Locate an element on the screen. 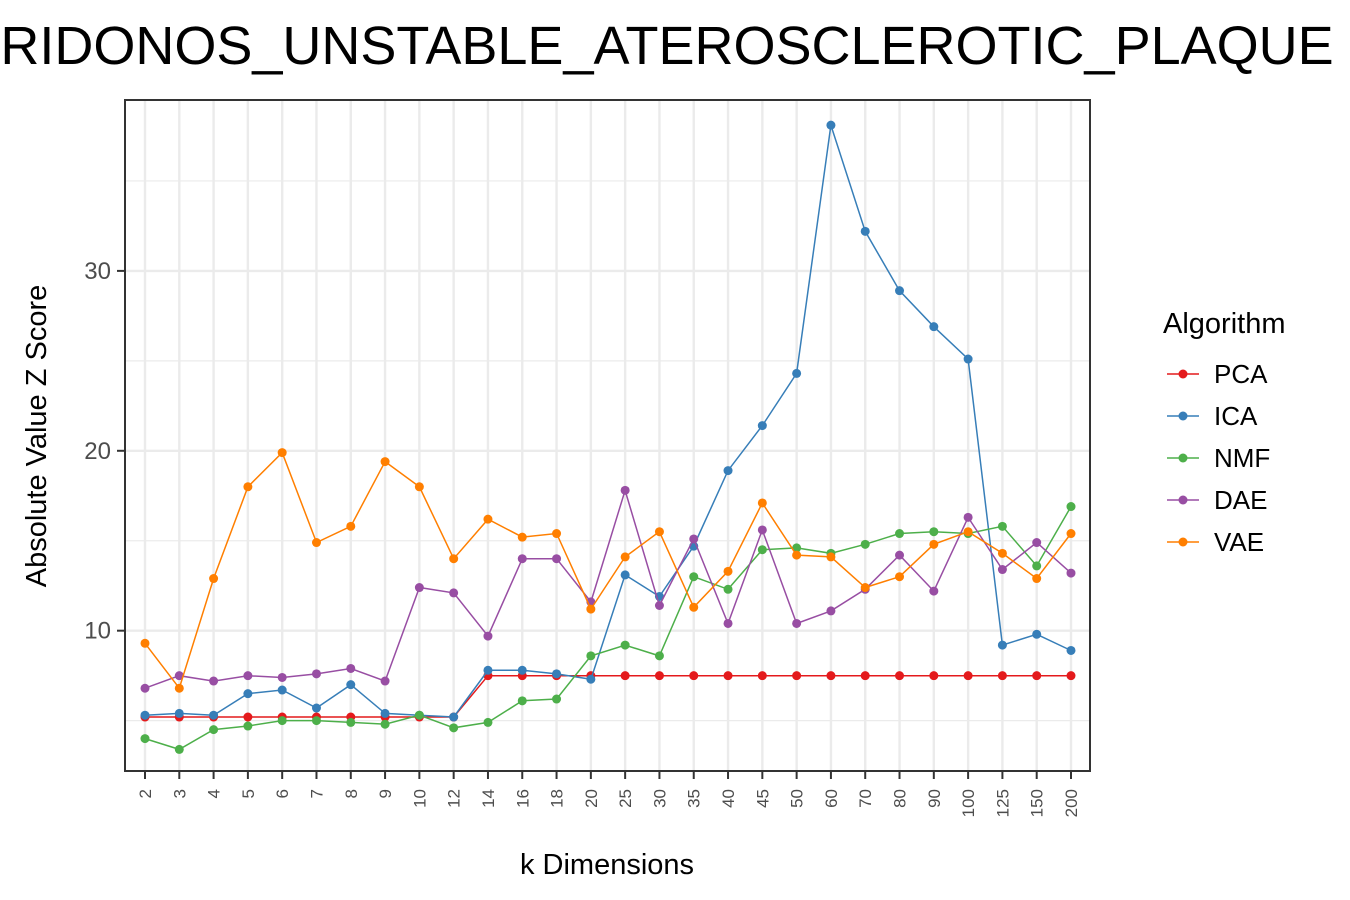 This screenshot has width=1350, height=900. legend-label: NMF is located at coordinates (1242, 458).